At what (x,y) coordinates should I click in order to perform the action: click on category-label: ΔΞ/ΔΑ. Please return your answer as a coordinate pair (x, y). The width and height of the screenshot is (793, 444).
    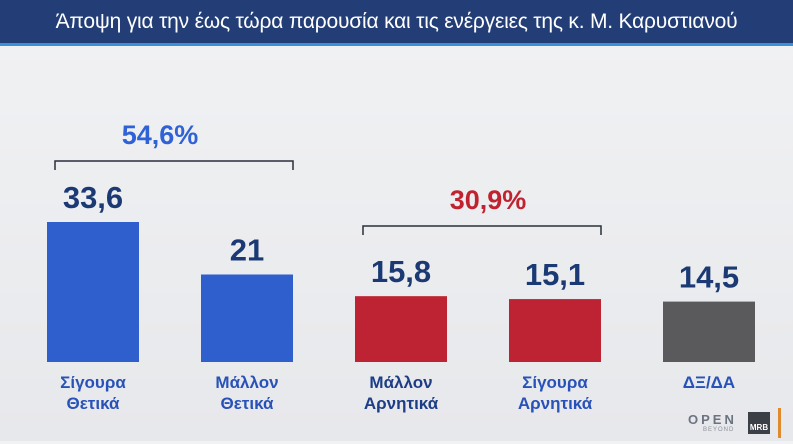
    Looking at the image, I should click on (709, 382).